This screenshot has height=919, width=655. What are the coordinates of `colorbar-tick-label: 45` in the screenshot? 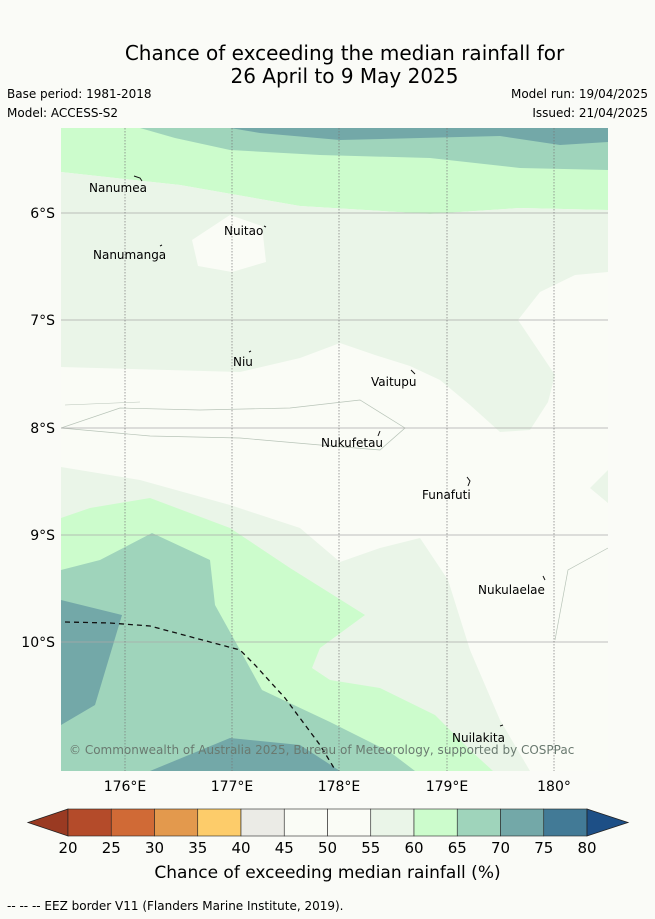 It's located at (284, 848).